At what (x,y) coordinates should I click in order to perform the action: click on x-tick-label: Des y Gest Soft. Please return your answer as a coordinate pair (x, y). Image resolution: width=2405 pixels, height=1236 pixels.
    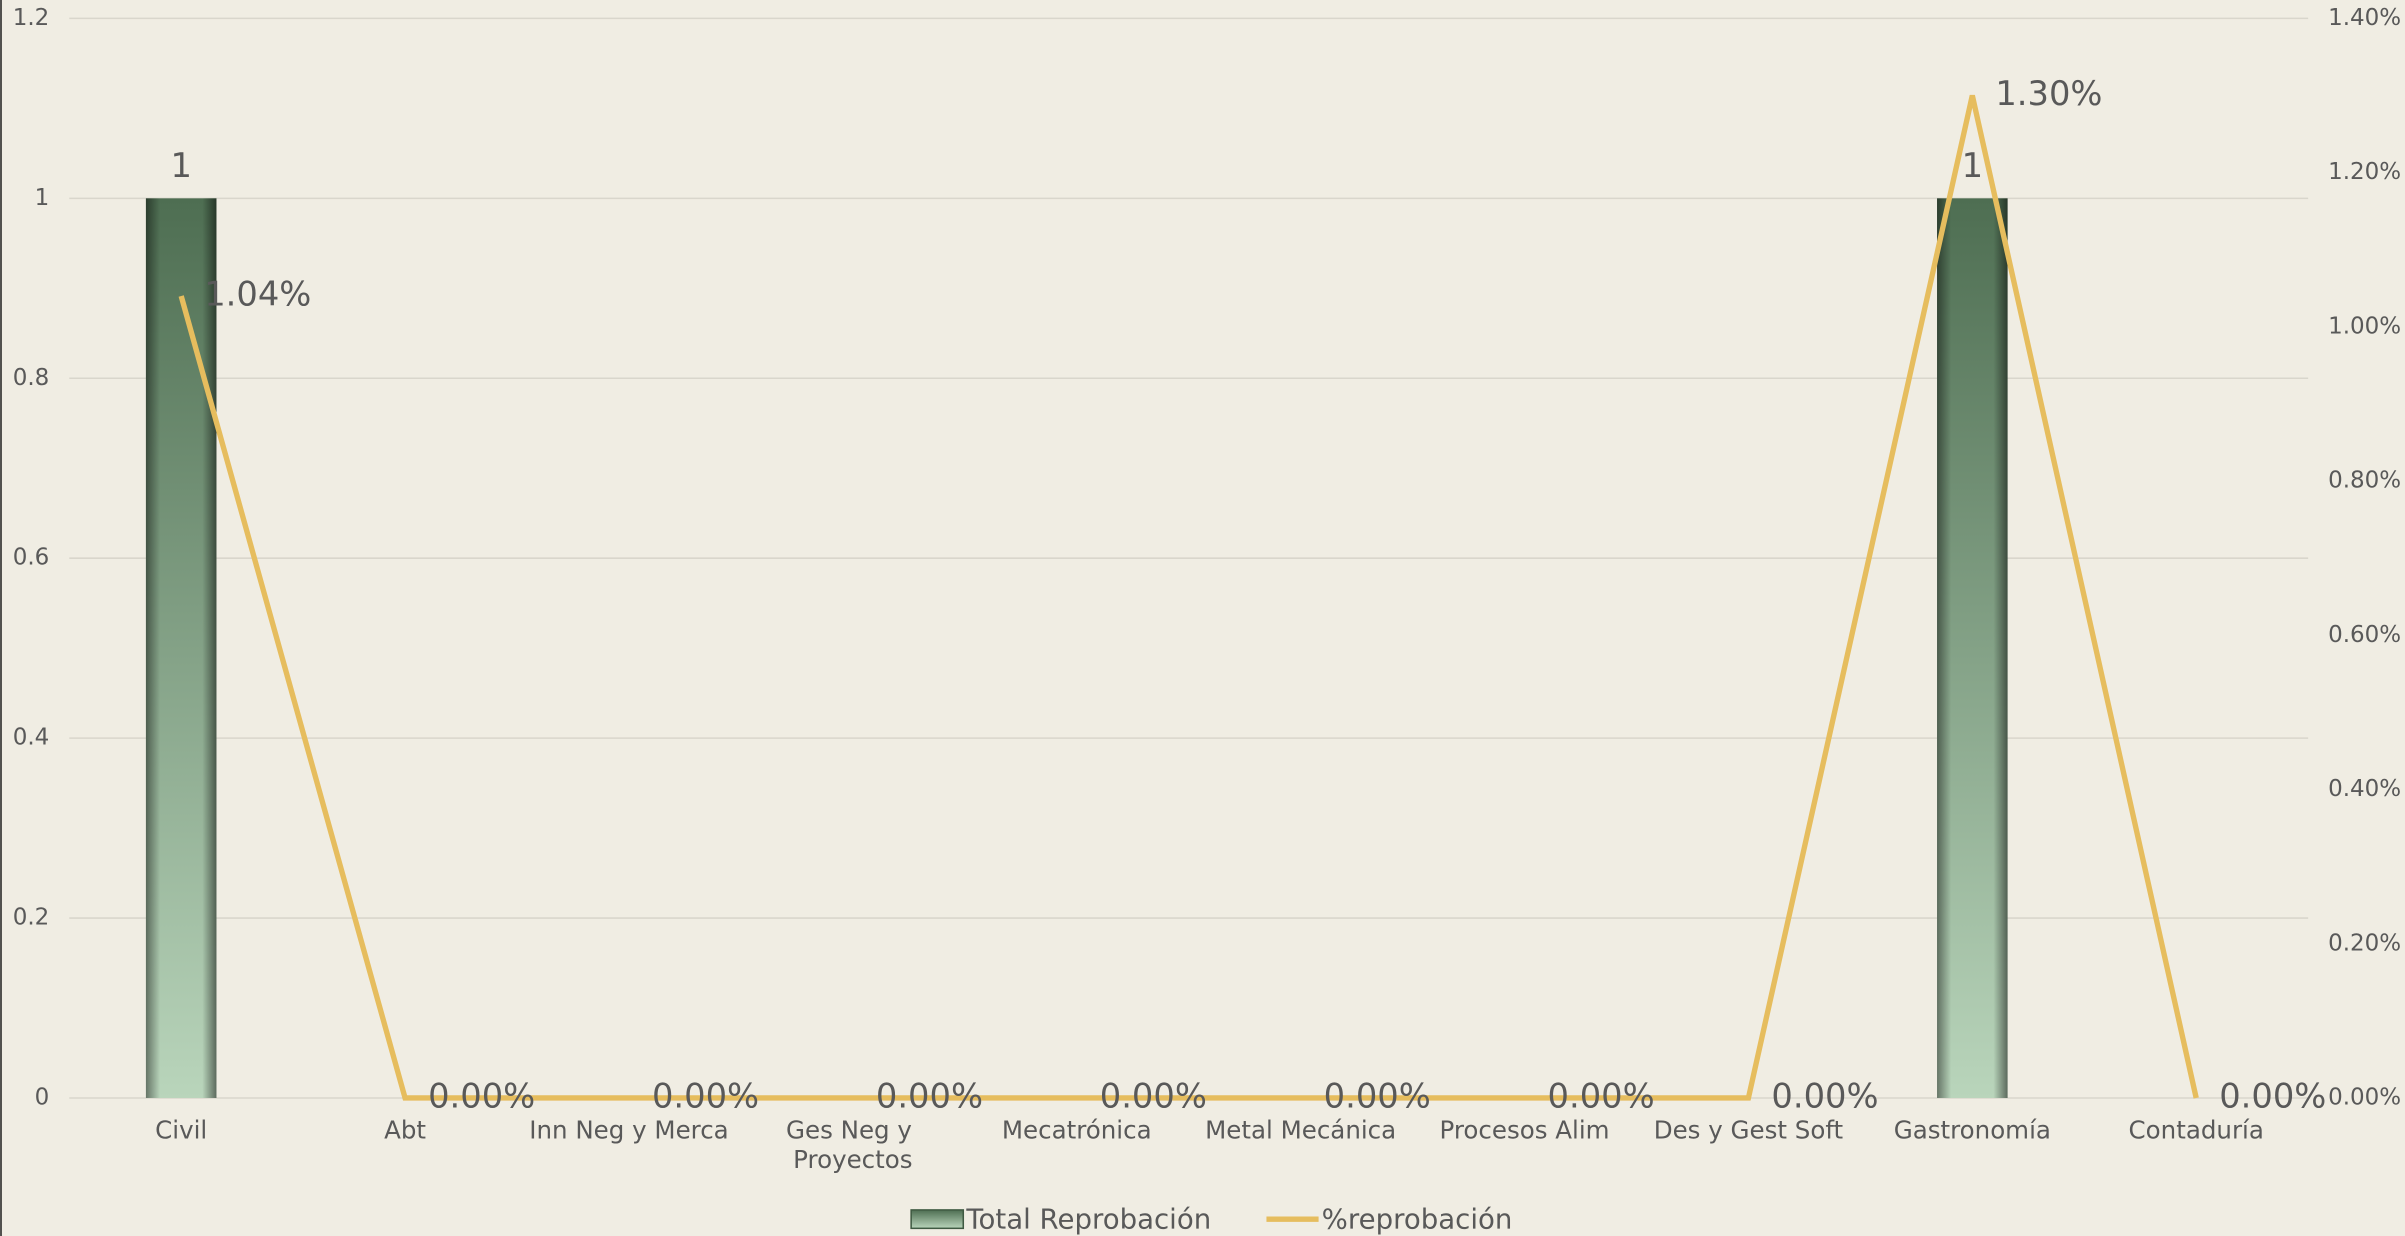
    Looking at the image, I should click on (1749, 1130).